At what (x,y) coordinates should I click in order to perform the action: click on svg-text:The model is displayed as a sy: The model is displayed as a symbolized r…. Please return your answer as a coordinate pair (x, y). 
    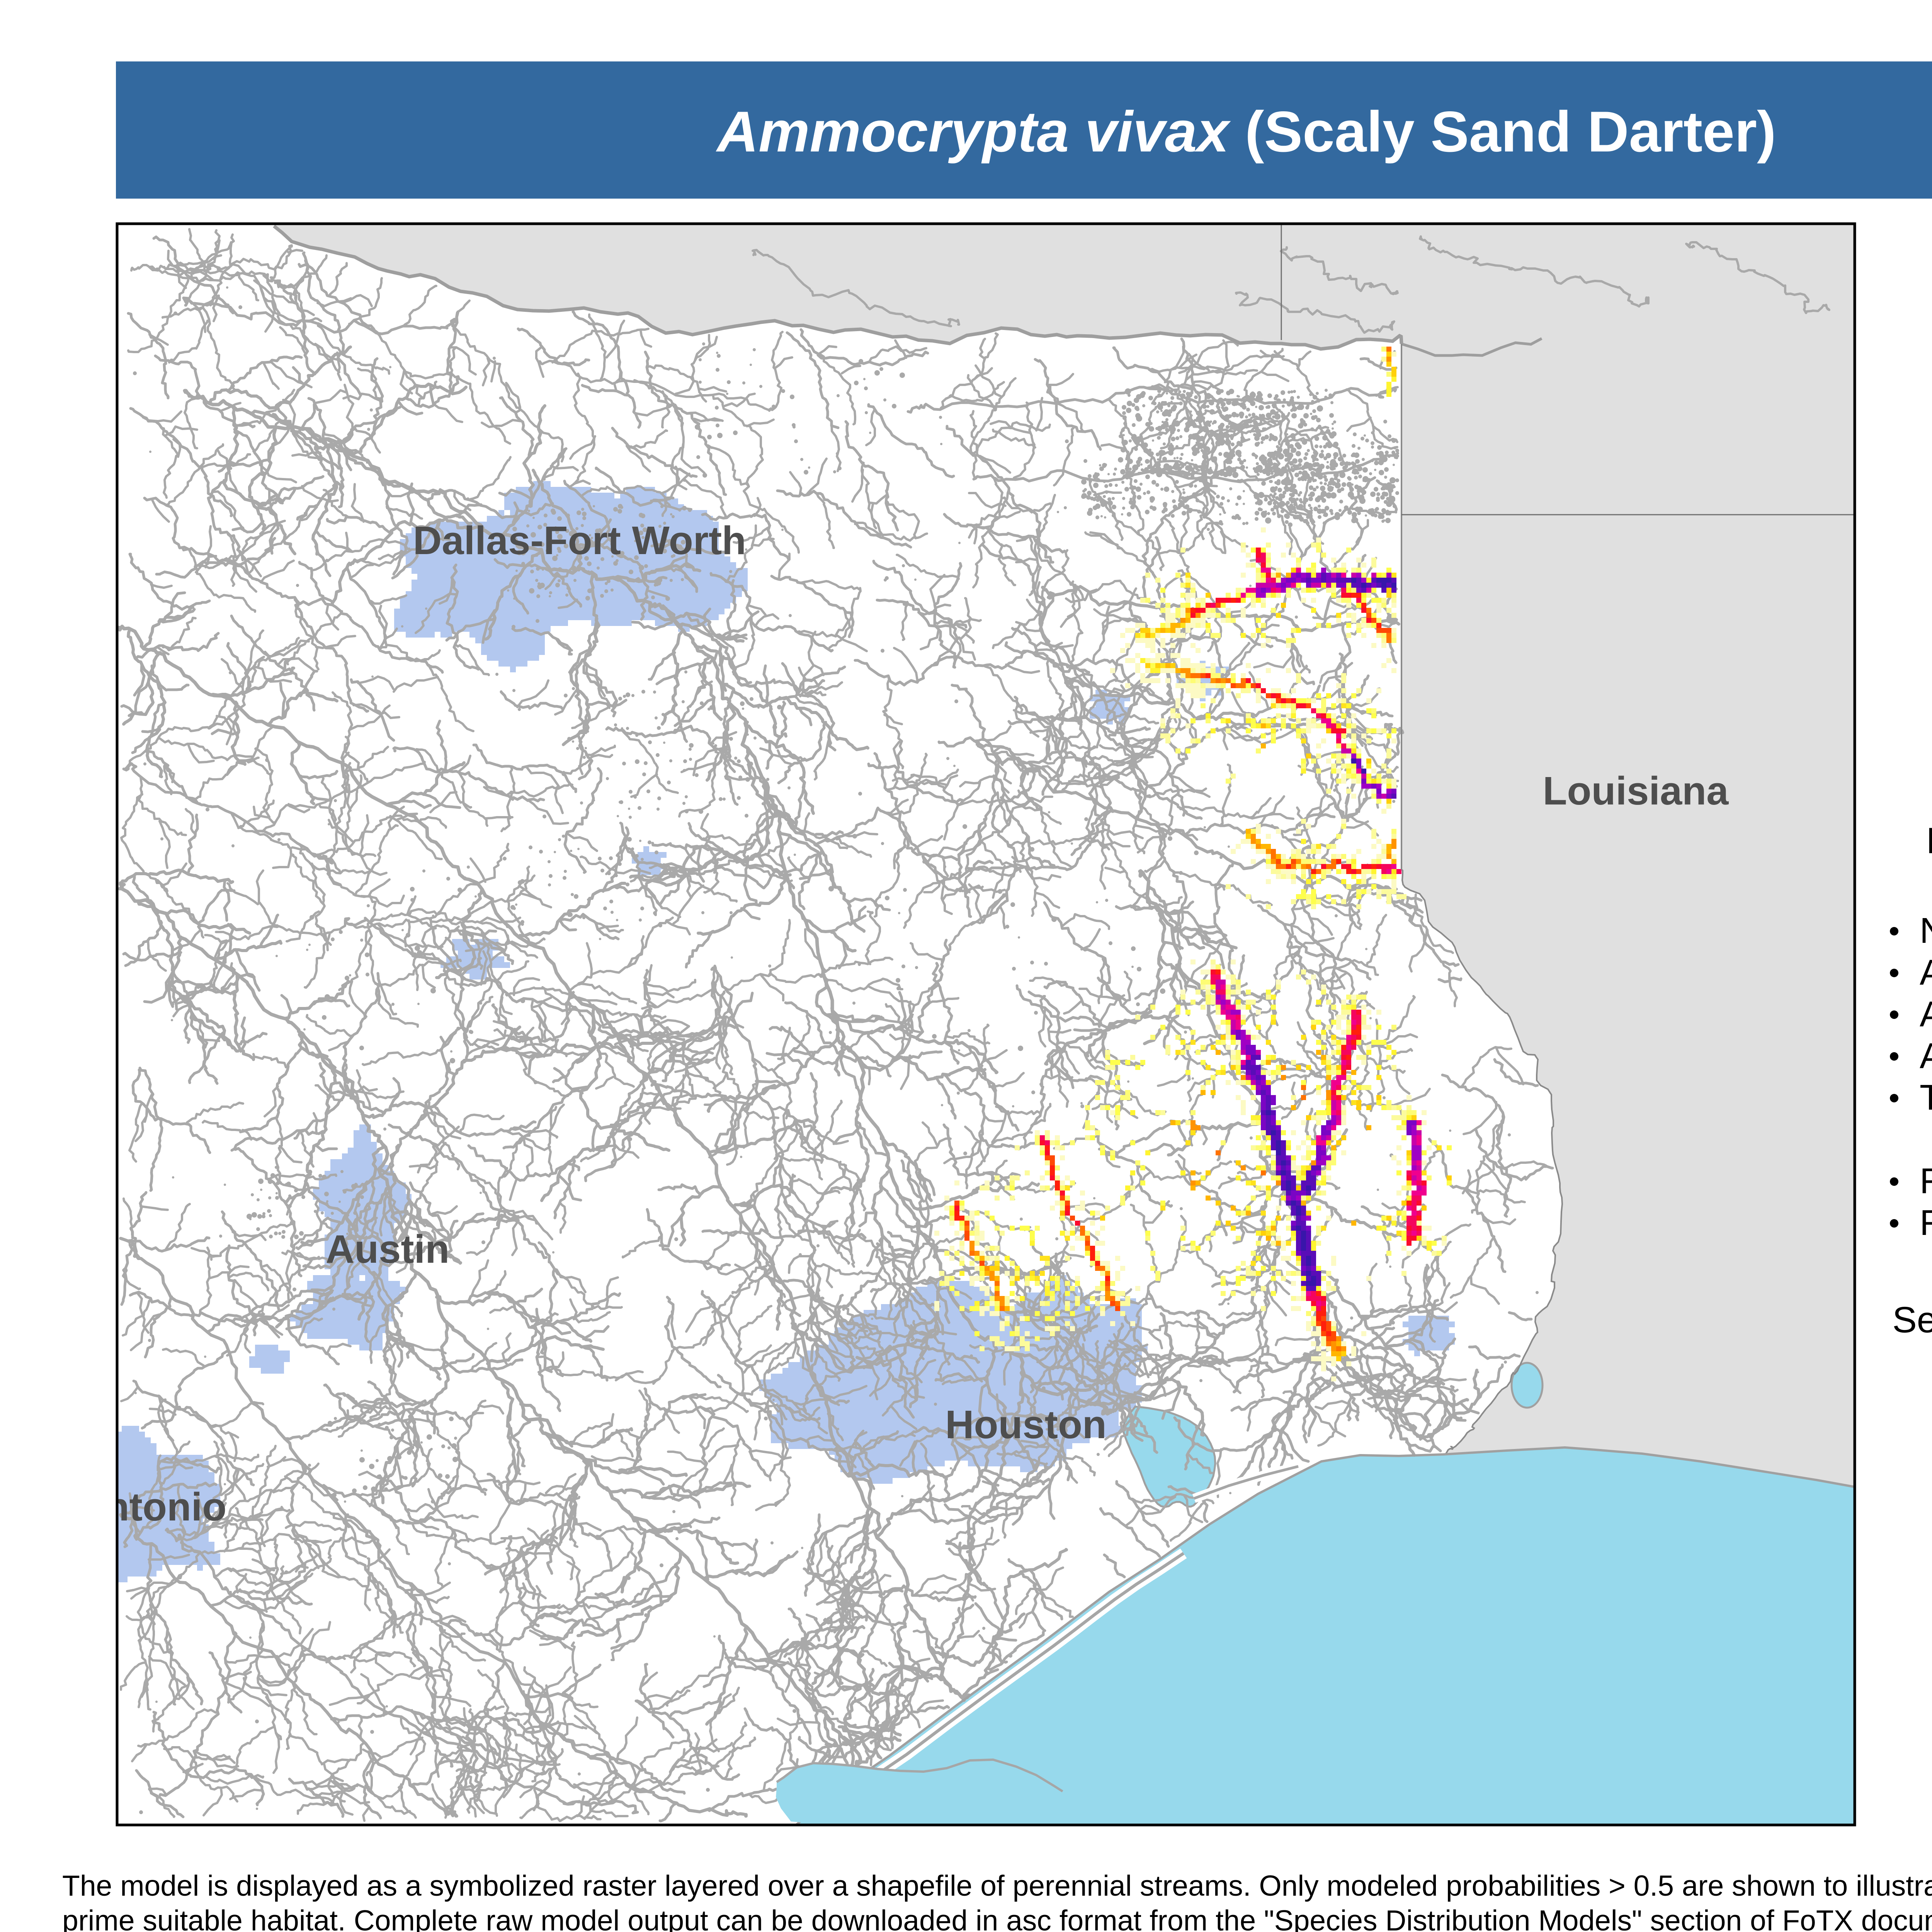
    Looking at the image, I should click on (997, 1885).